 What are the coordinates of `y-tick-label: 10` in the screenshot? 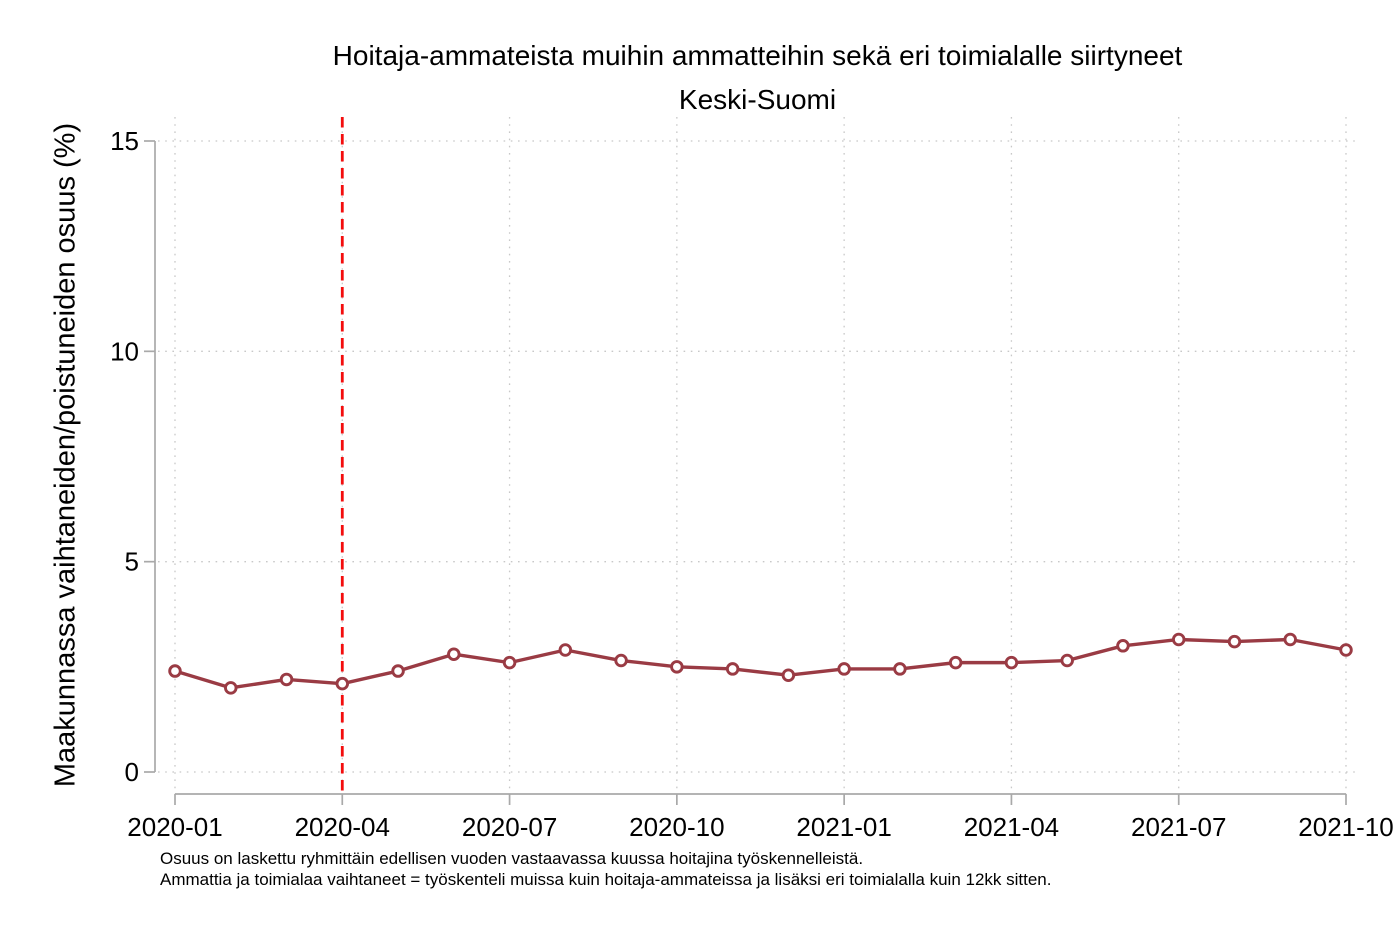 It's located at (124, 351).